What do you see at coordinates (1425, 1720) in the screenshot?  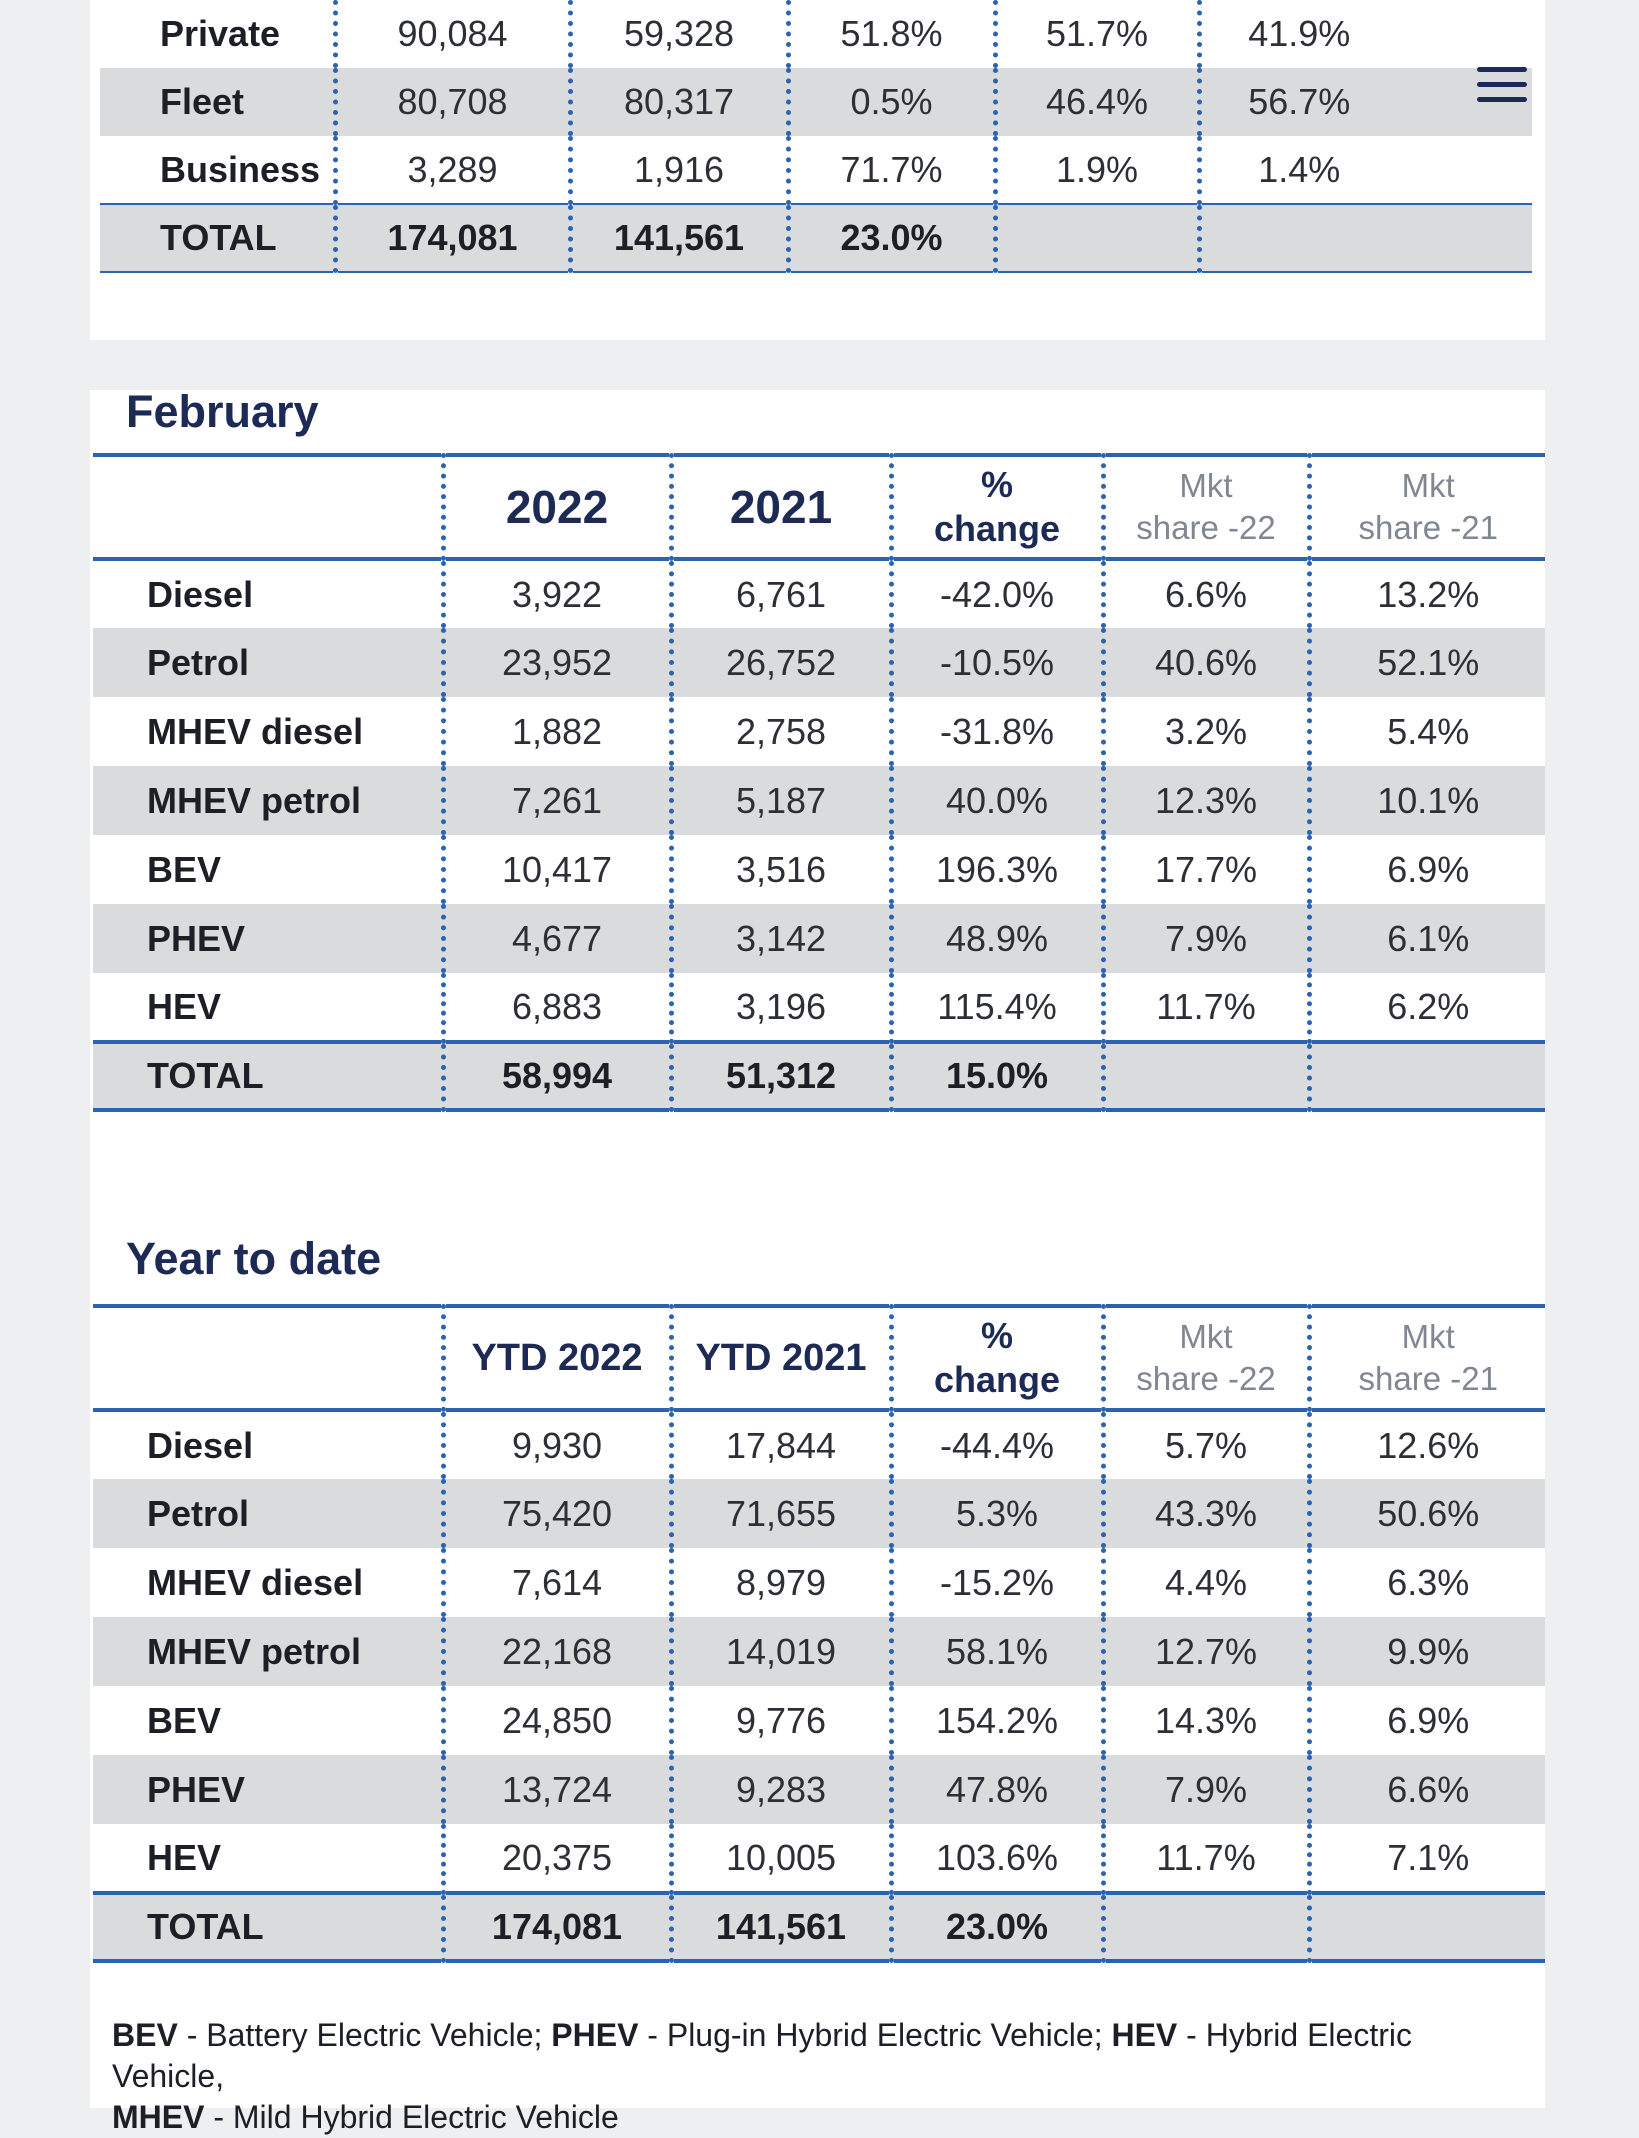 I see `mkt-share-21: 6.9%` at bounding box center [1425, 1720].